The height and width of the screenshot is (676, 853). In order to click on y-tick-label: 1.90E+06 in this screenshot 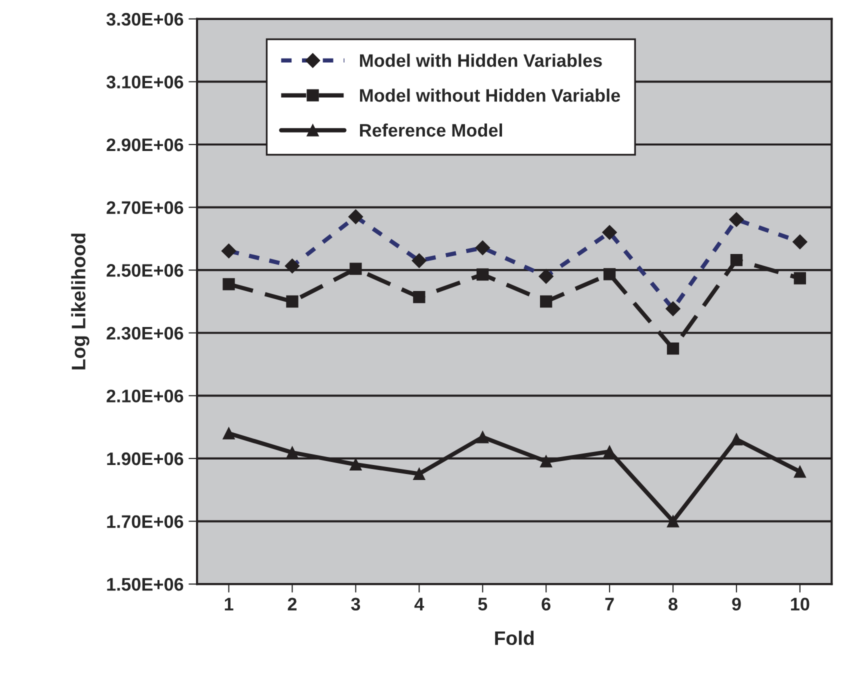, I will do `click(145, 459)`.